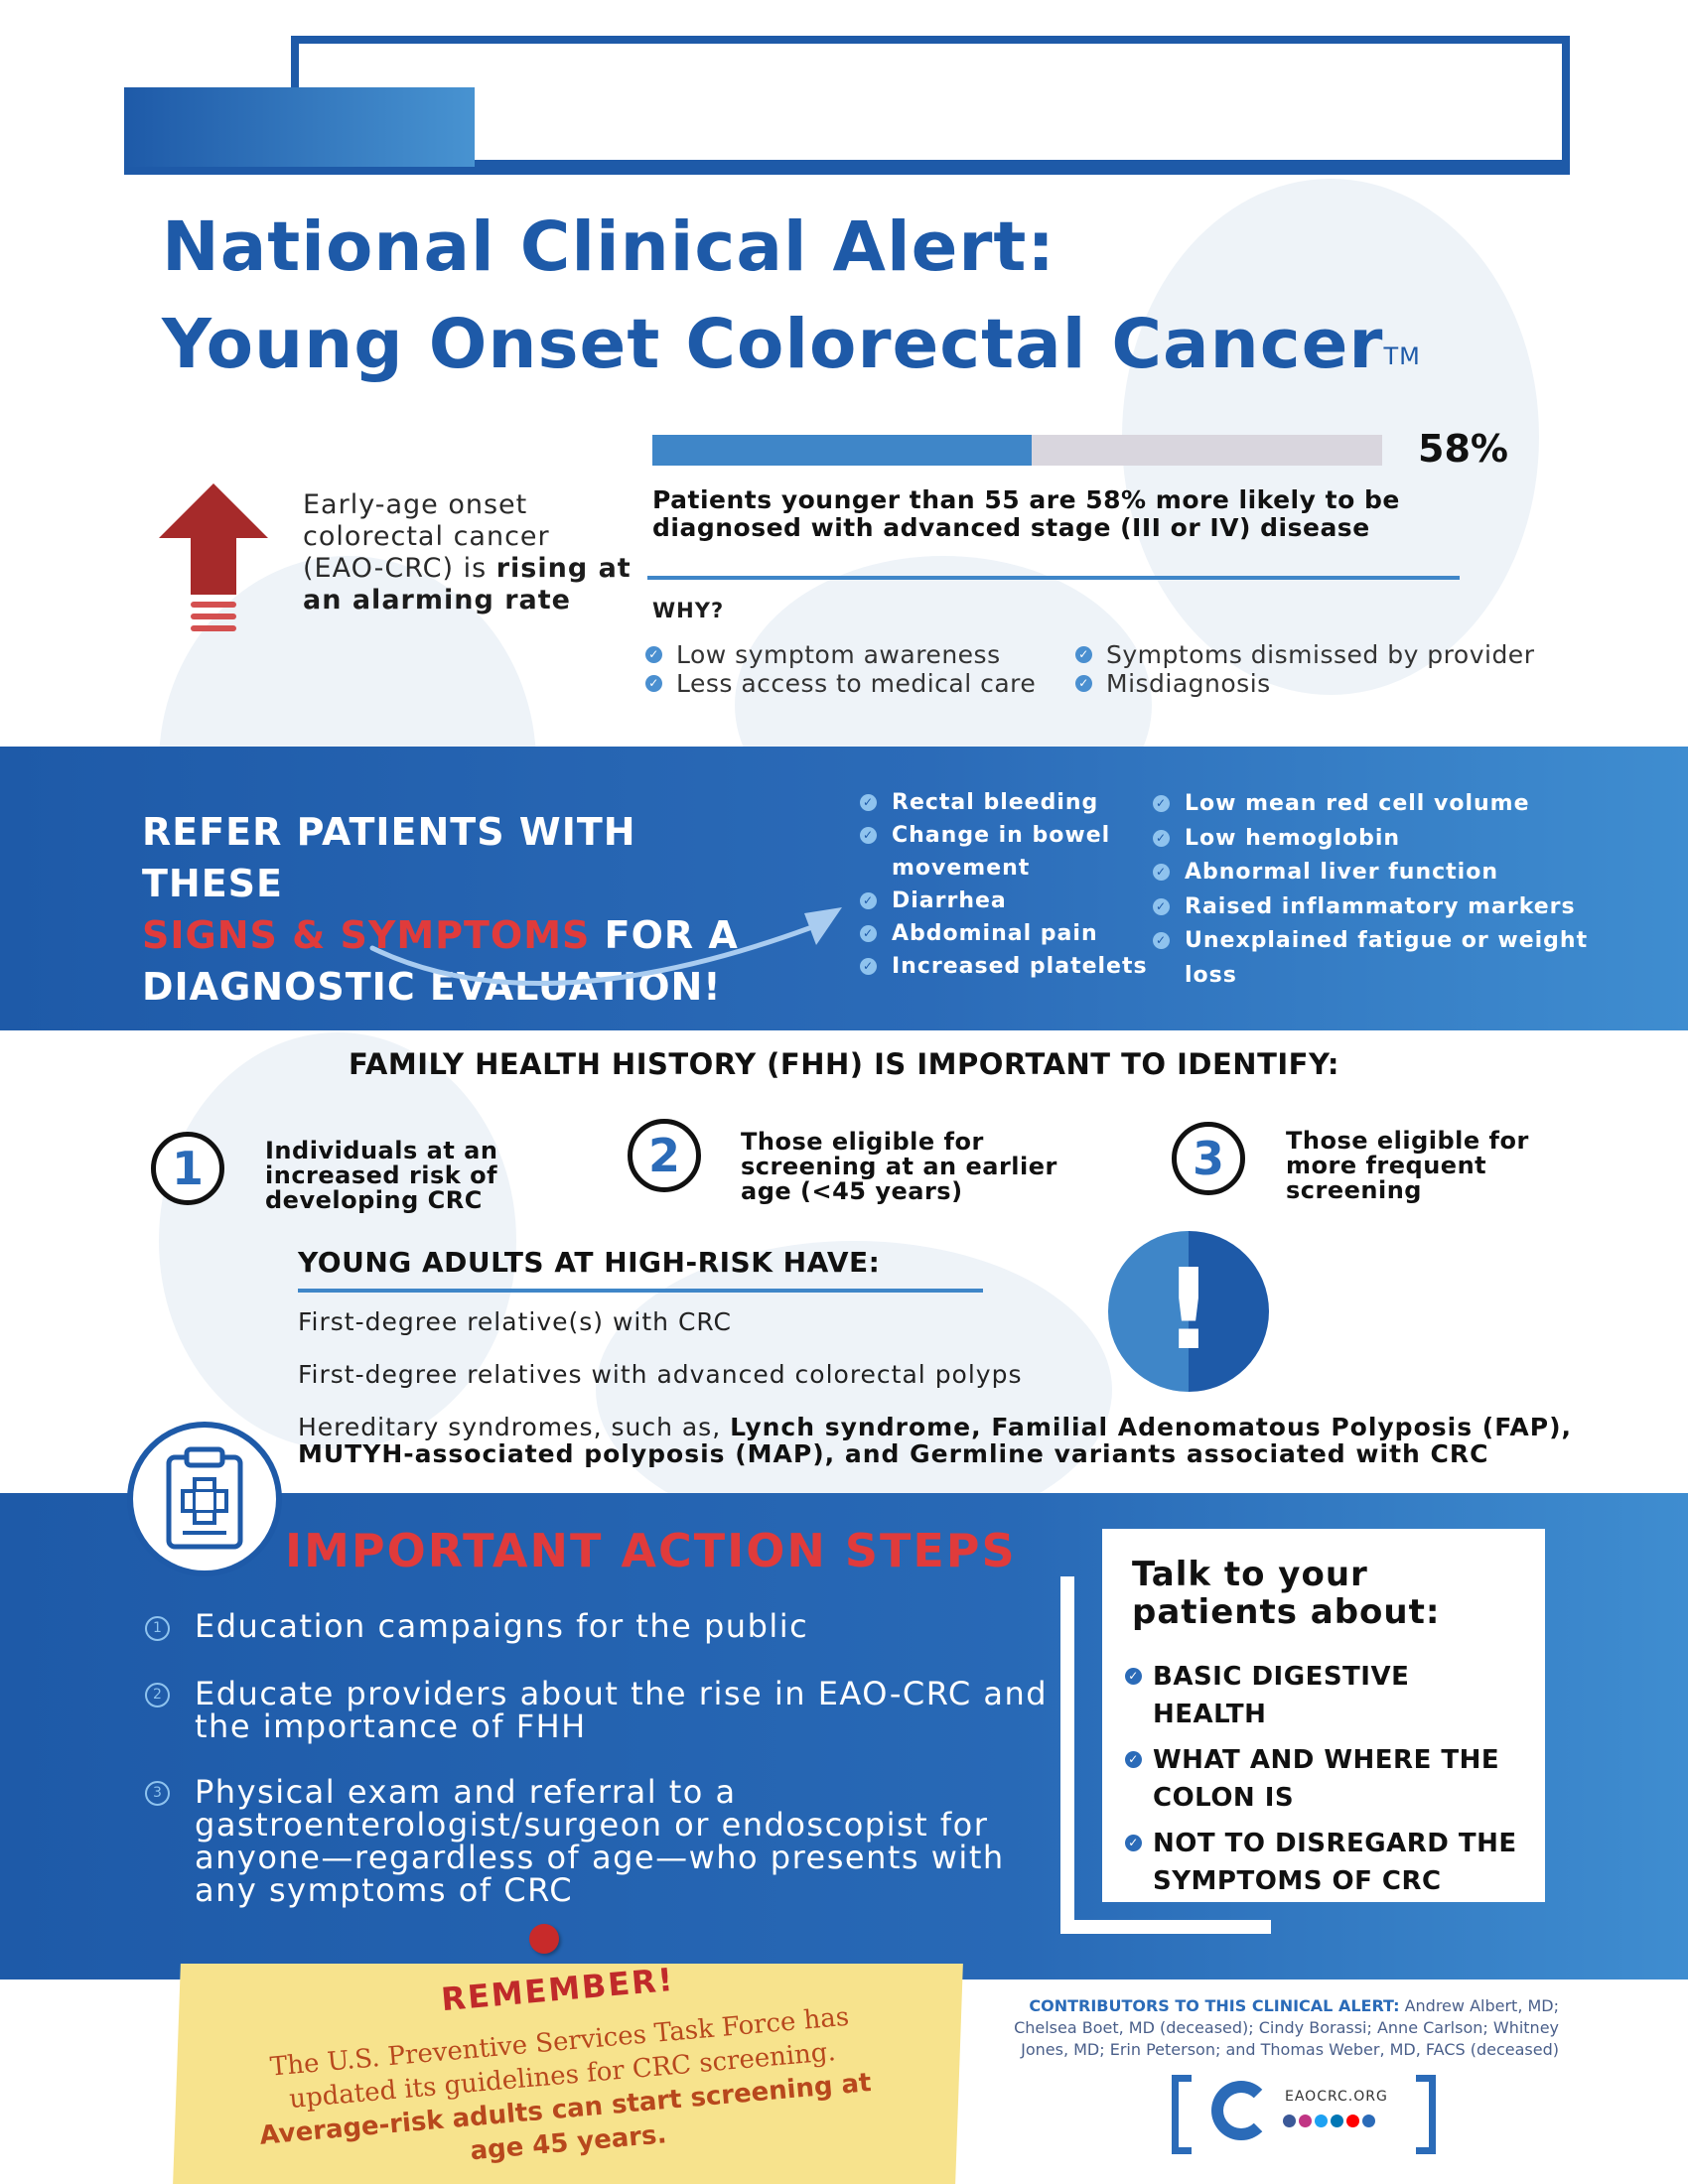 The height and width of the screenshot is (2184, 1688). I want to click on clipboard-icon, so click(204, 1498).